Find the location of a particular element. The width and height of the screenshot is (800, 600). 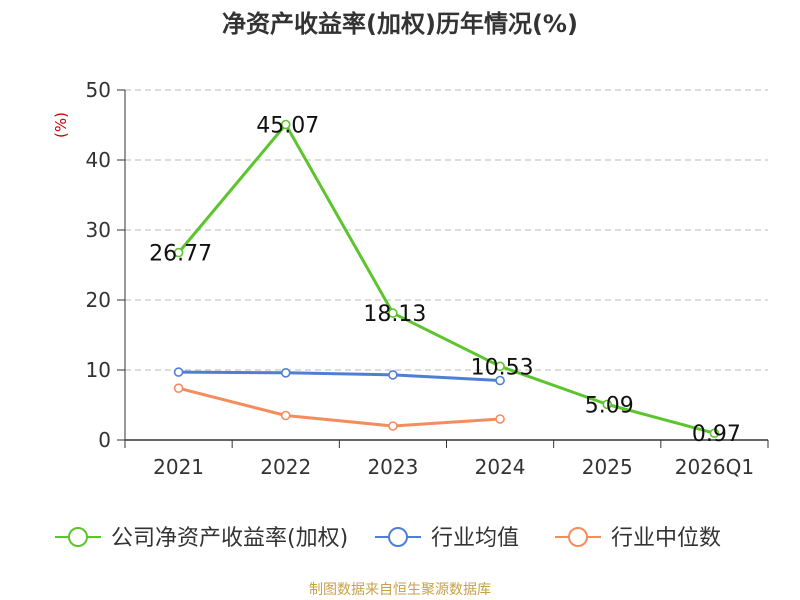

x-tick-label: 2026Q1 is located at coordinates (714, 467).